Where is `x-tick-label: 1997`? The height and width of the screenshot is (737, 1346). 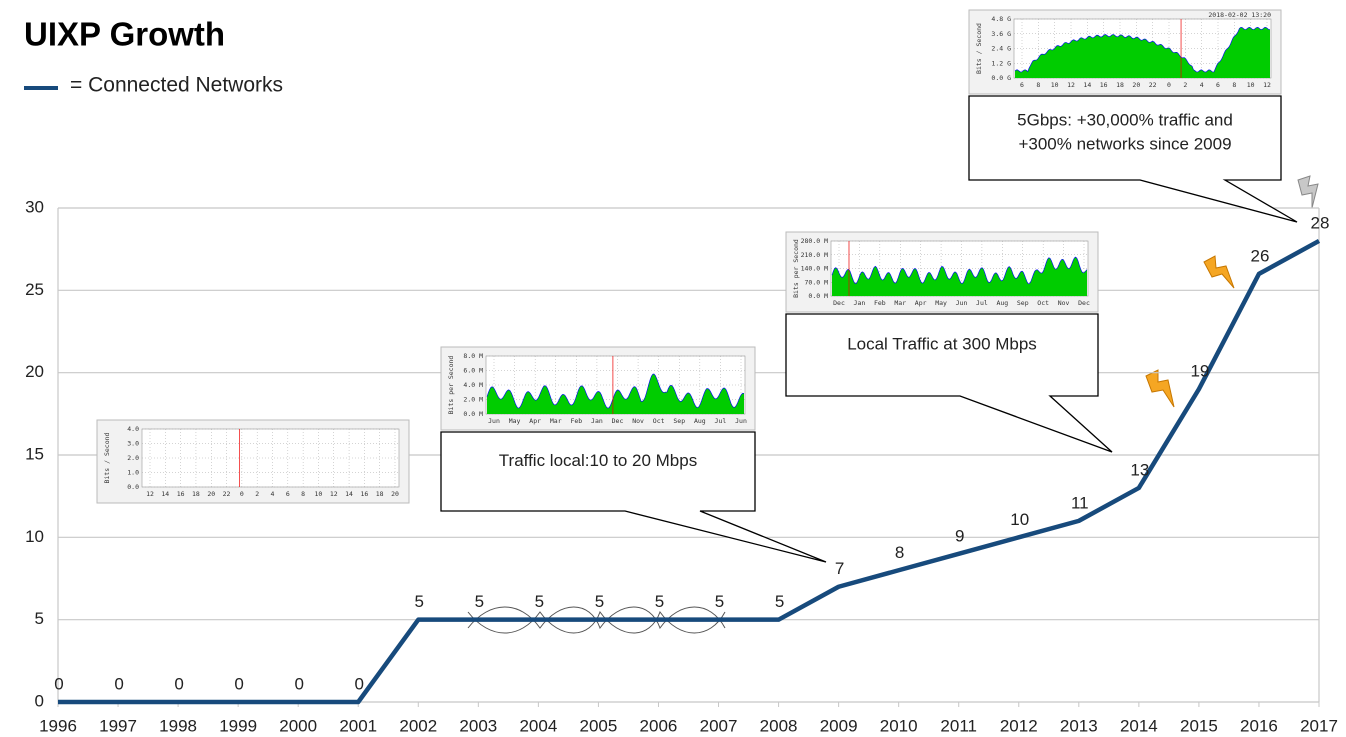 x-tick-label: 1997 is located at coordinates (118, 725).